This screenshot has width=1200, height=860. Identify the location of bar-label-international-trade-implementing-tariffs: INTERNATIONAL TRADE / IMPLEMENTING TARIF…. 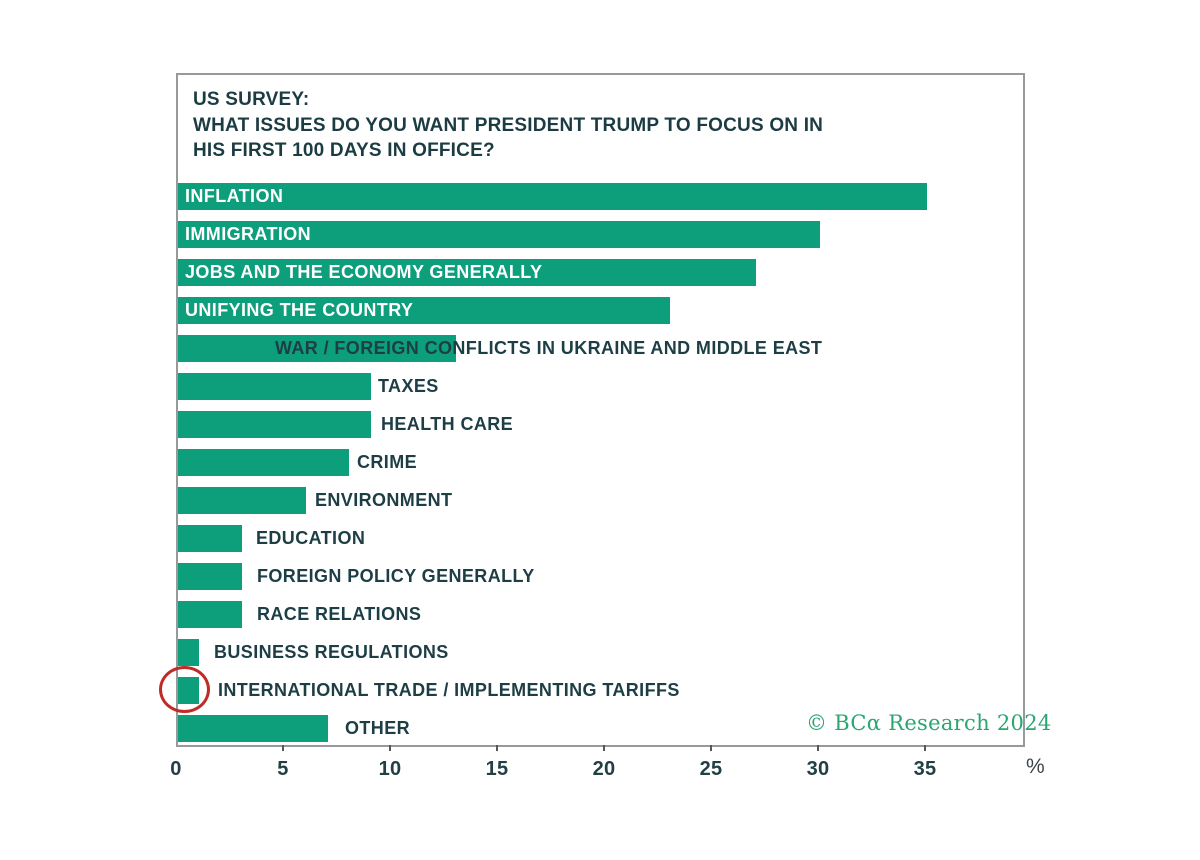
(449, 690).